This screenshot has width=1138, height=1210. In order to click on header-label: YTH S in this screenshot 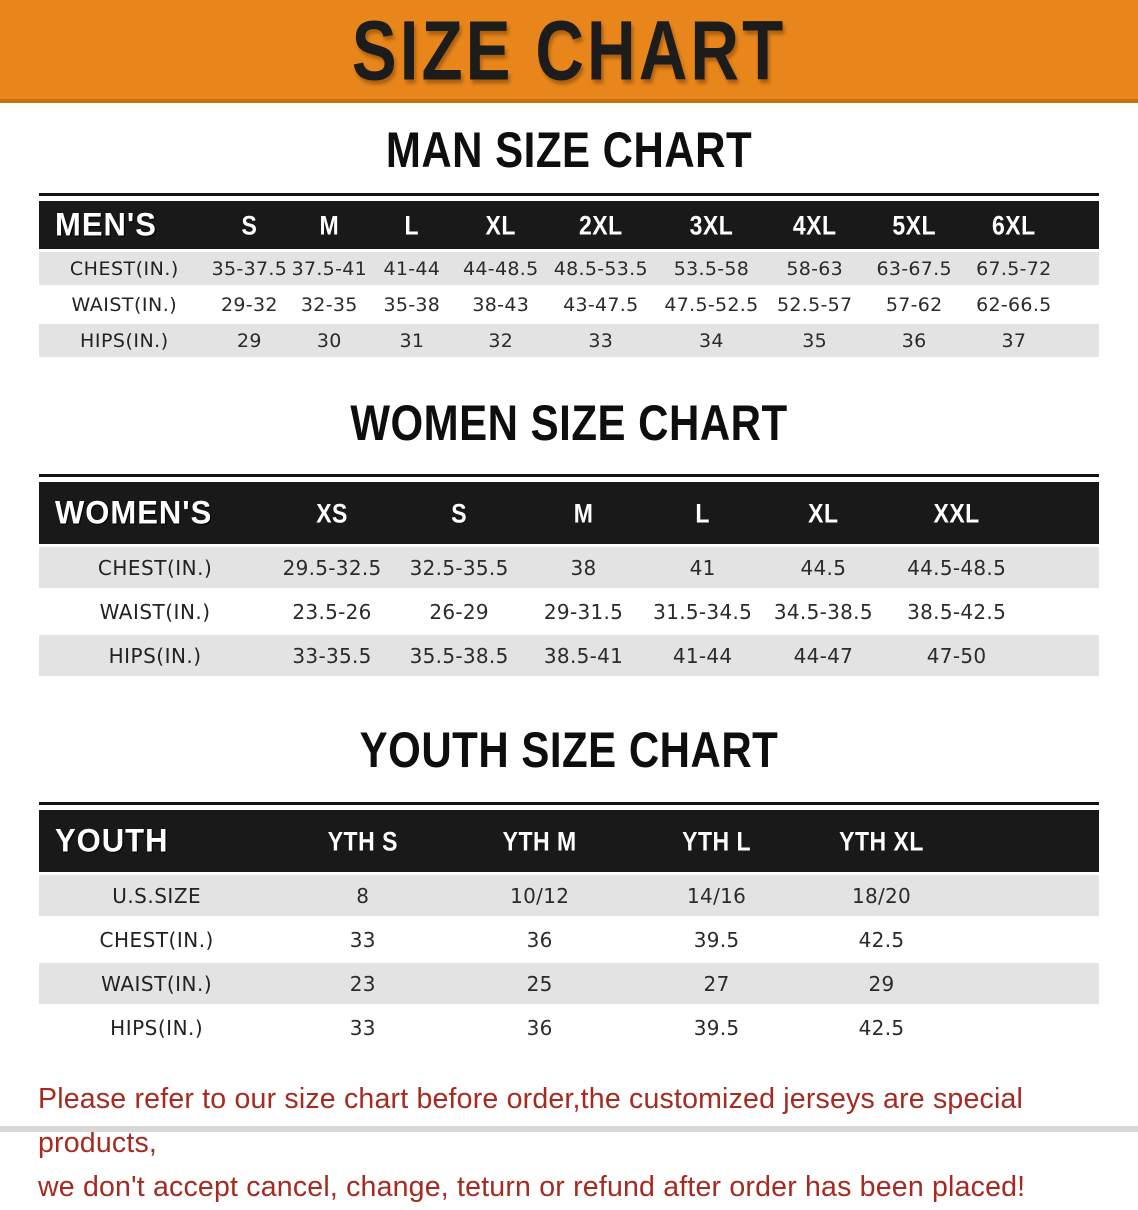, I will do `click(362, 840)`.